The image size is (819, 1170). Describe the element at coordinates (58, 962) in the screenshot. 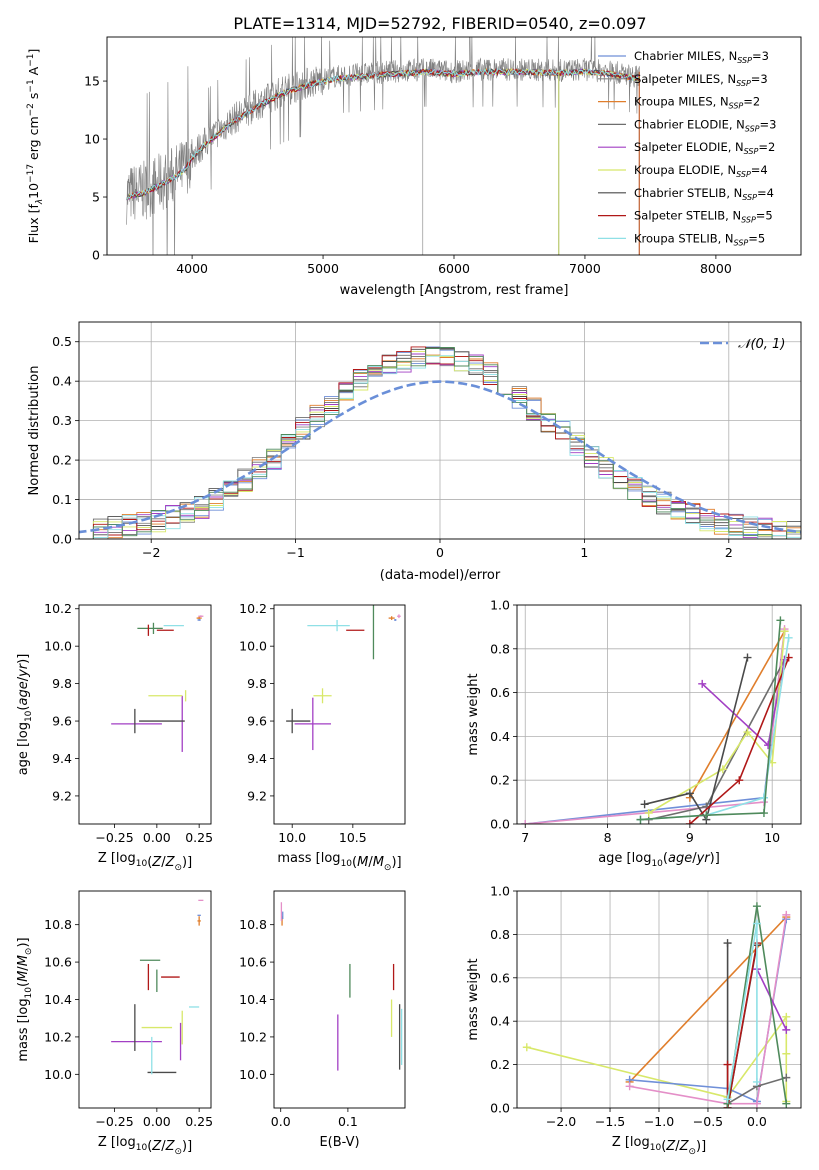

I see `z-mass-ytick-label: 10.6` at that location.